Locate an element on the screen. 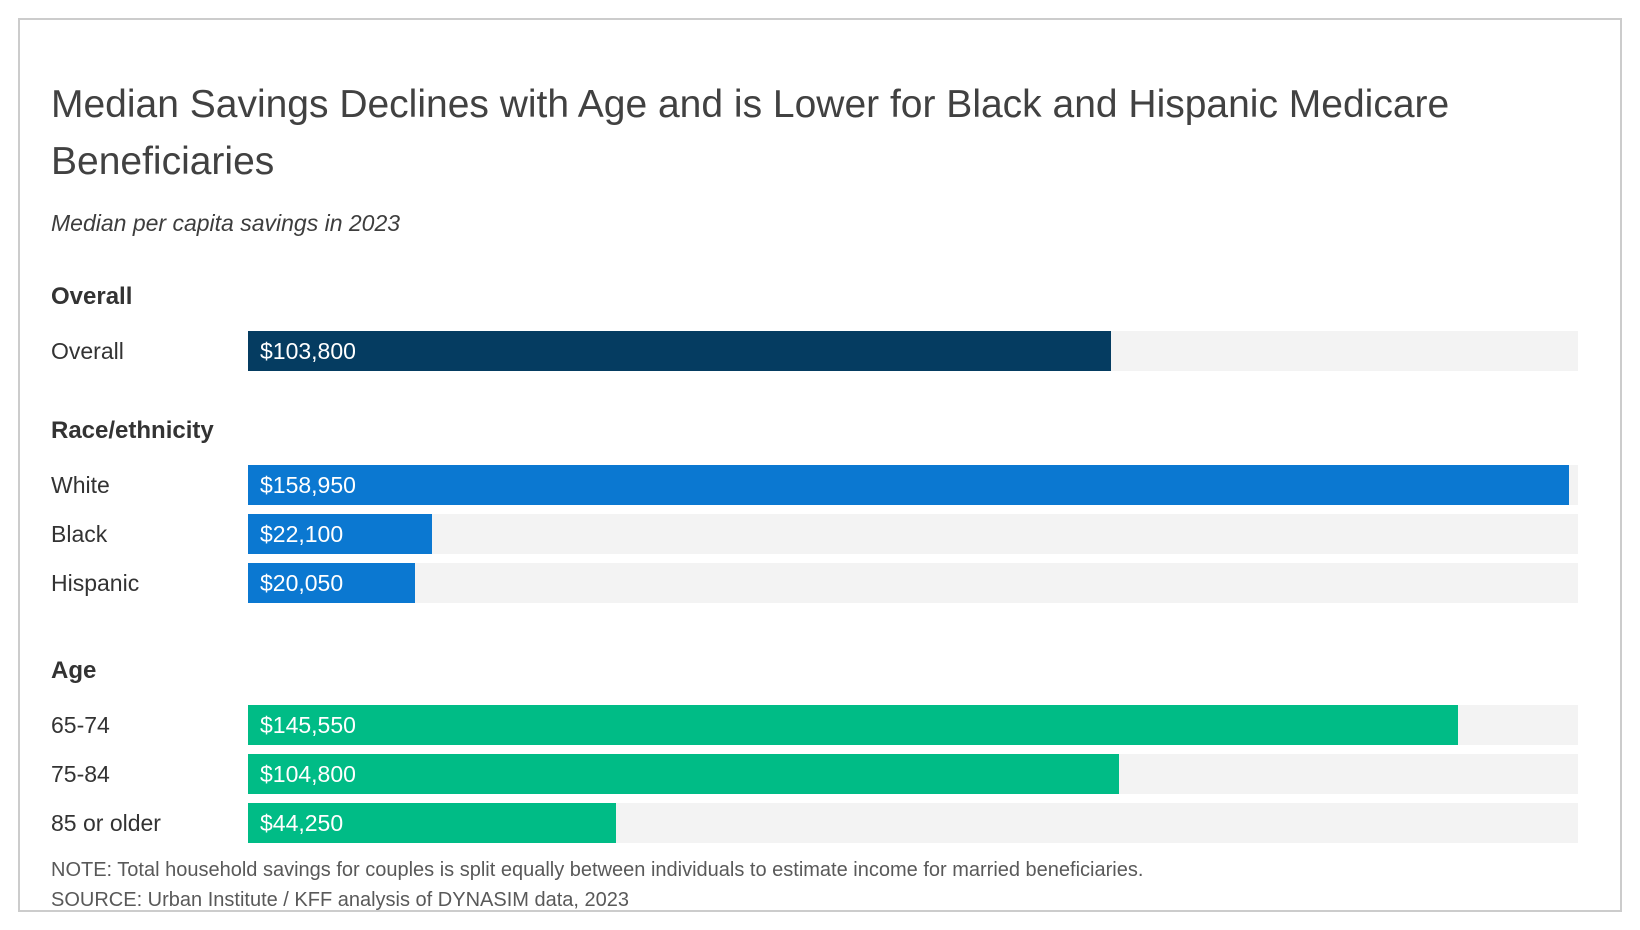 This screenshot has height=930, width=1640. bar-track-overall: $103,800 is located at coordinates (913, 351).